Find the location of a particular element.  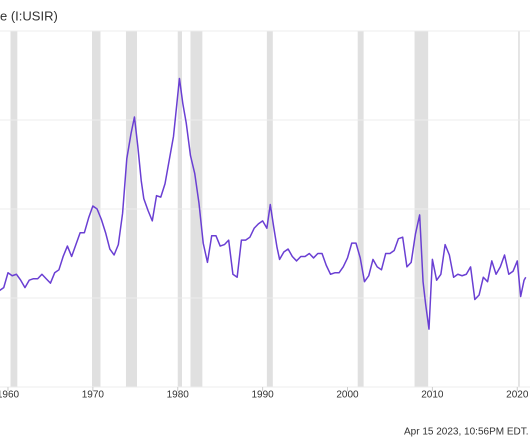

x-tick-label: 2000 is located at coordinates (347, 395).